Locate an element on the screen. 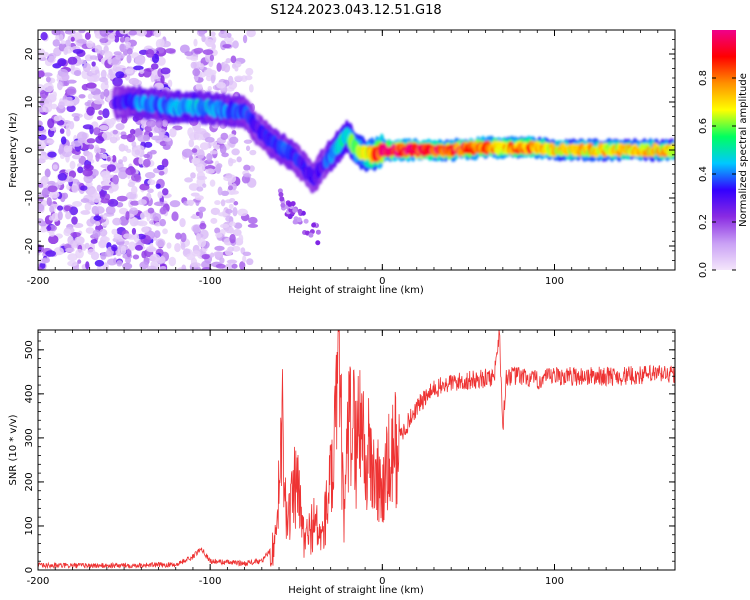  chart-title: S124.2023.043.12.51.G18 is located at coordinates (355, 10).